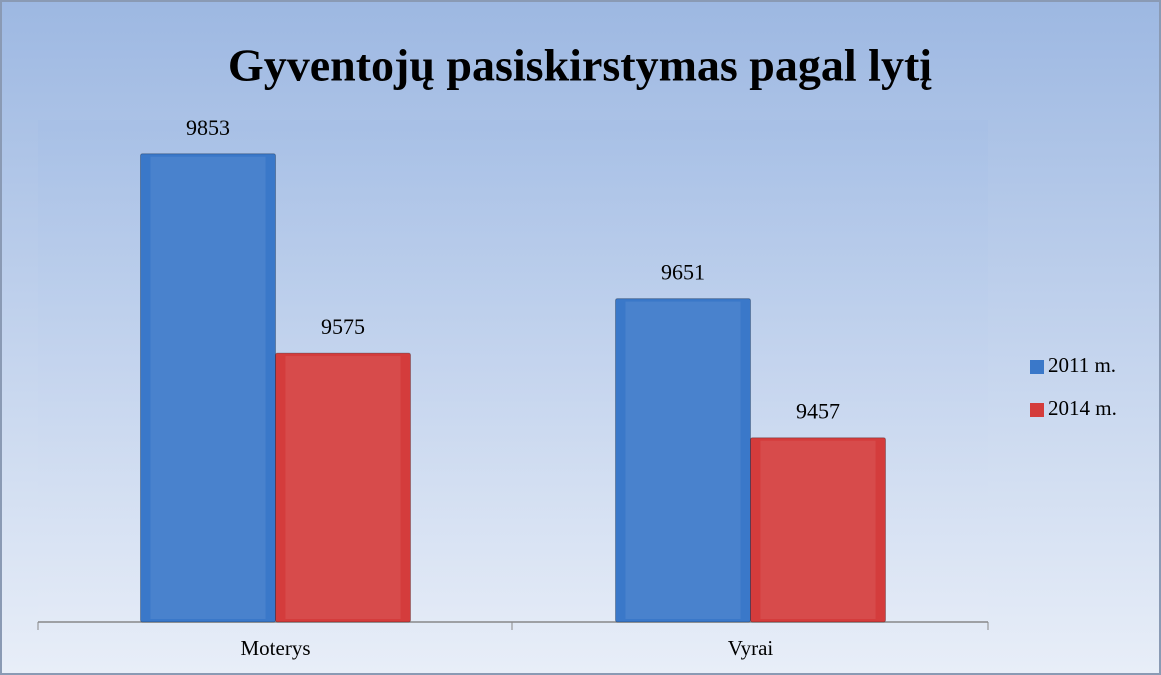  I want to click on legend-label: 2011 m., so click(1082, 365).